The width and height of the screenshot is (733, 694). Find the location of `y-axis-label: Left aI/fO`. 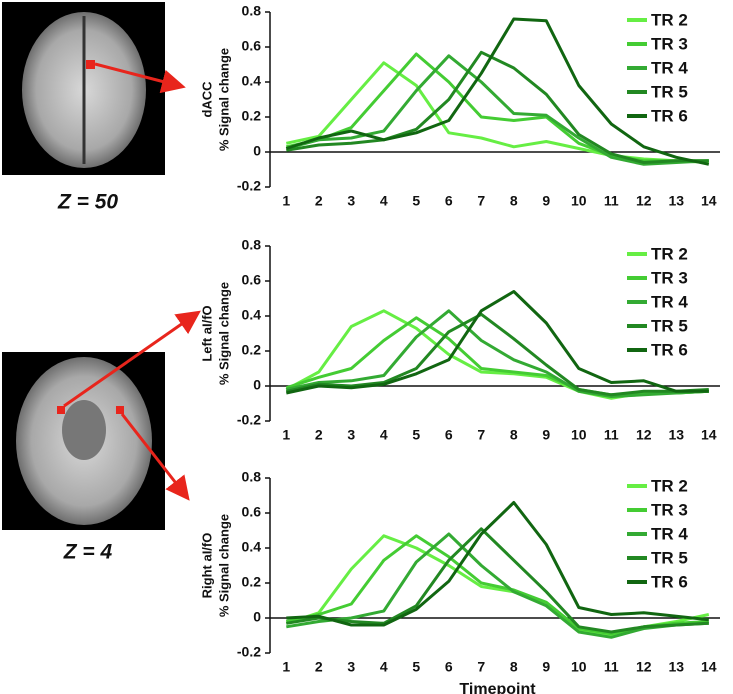

y-axis-label: Left aI/fO is located at coordinates (206, 333).